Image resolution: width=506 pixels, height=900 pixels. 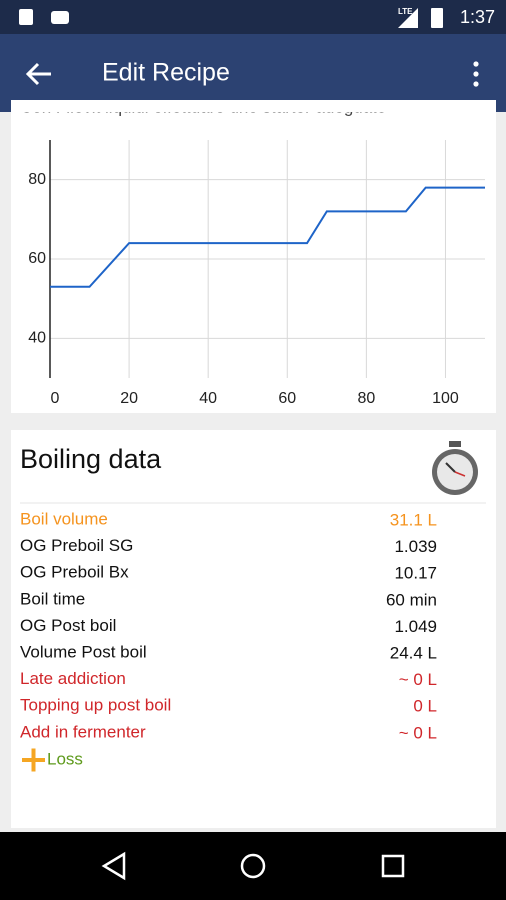 I want to click on y-tick-label: 40, so click(x=37, y=338).